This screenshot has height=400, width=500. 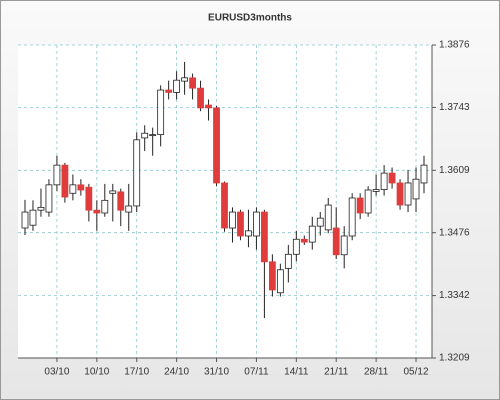 What do you see at coordinates (256, 372) in the screenshot?
I see `x-tick-label: 07/11` at bounding box center [256, 372].